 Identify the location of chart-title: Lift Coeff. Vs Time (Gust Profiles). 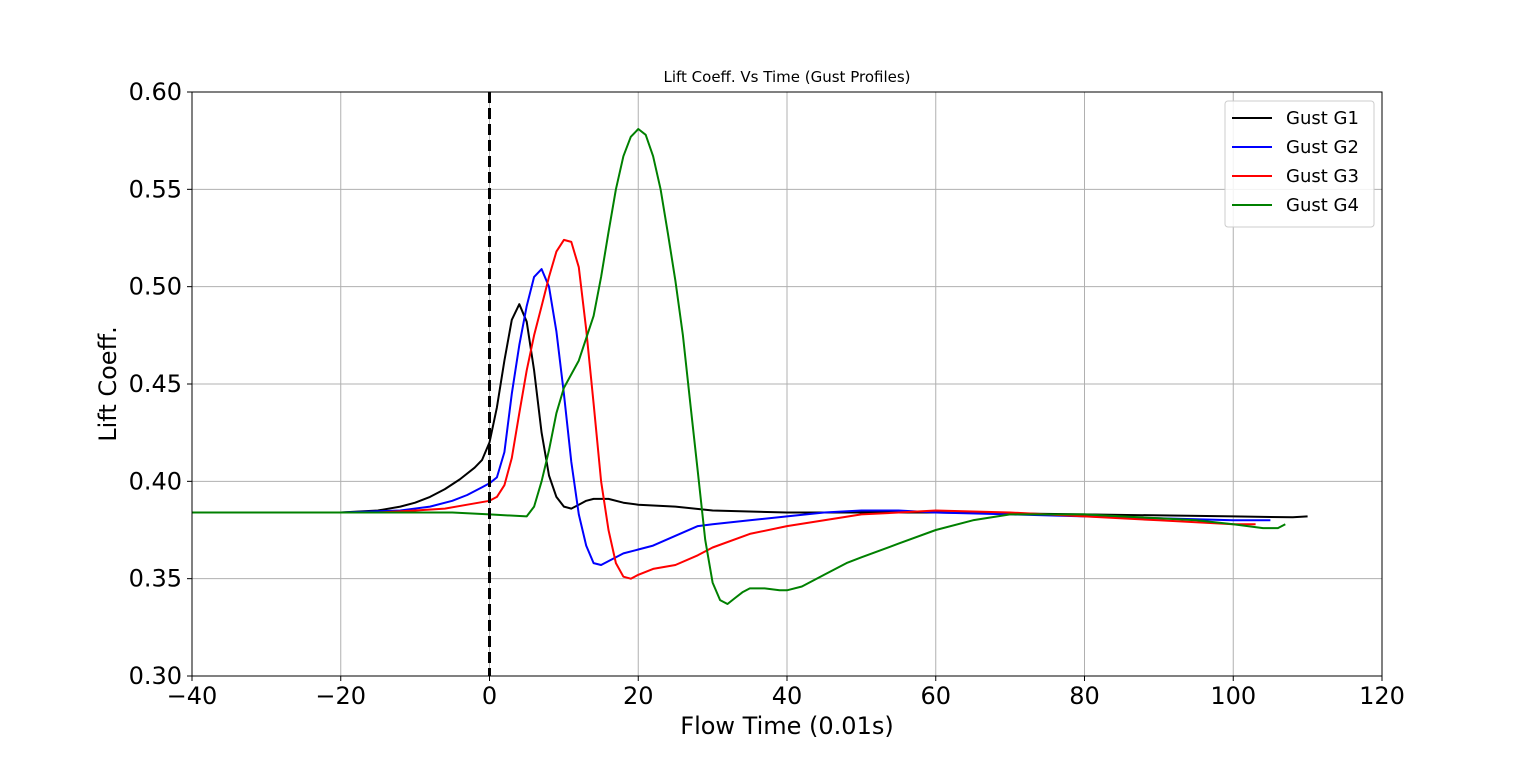
(786, 77).